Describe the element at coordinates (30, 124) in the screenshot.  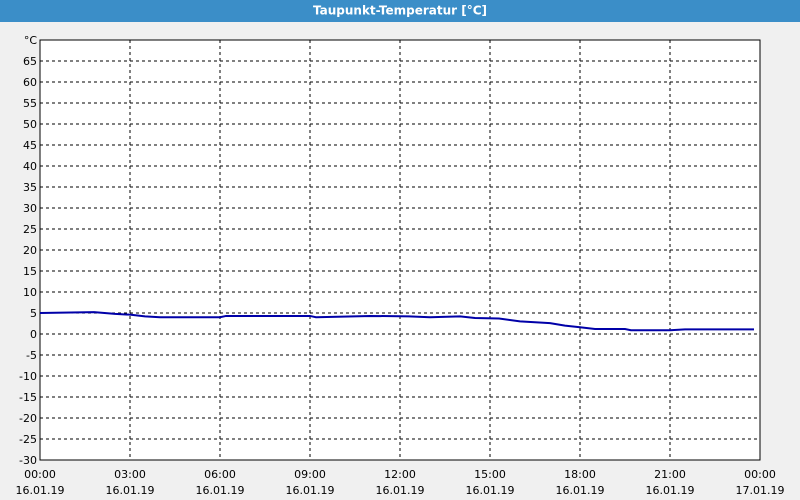
I see `y-tick-label: 50` at that location.